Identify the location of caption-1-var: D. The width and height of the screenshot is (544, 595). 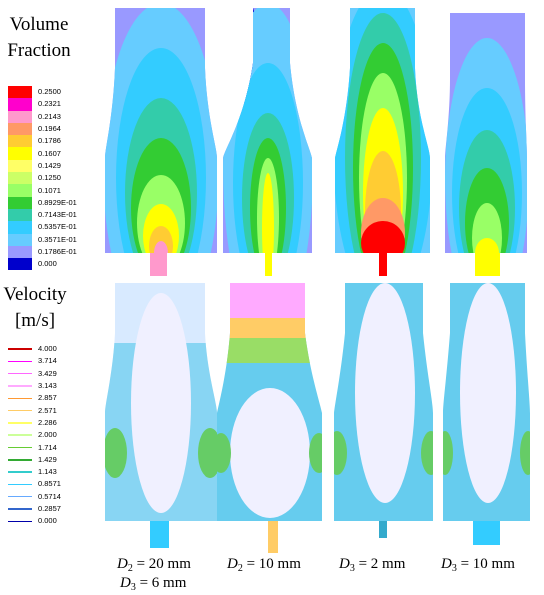
(122, 564).